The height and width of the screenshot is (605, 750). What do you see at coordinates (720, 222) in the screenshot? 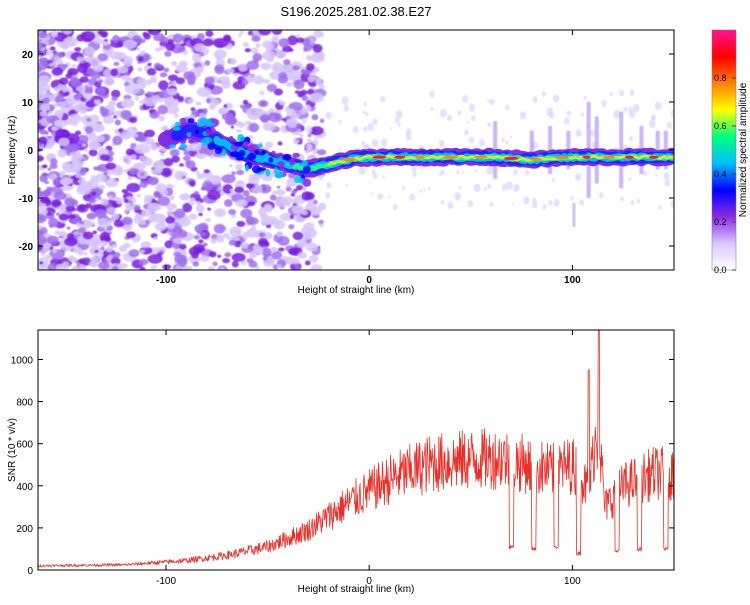
I see `colorbar-tick-label: 0.2` at bounding box center [720, 222].